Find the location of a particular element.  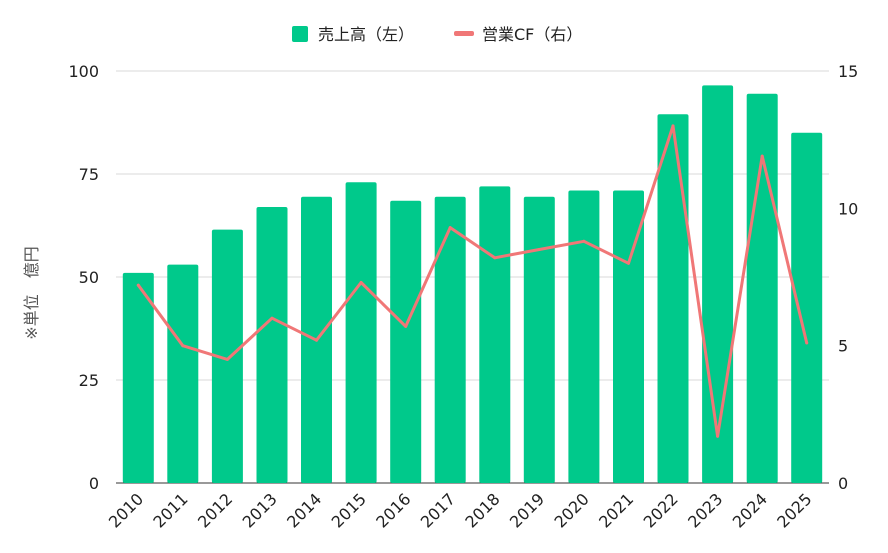

line-point-2017 is located at coordinates (450, 228).